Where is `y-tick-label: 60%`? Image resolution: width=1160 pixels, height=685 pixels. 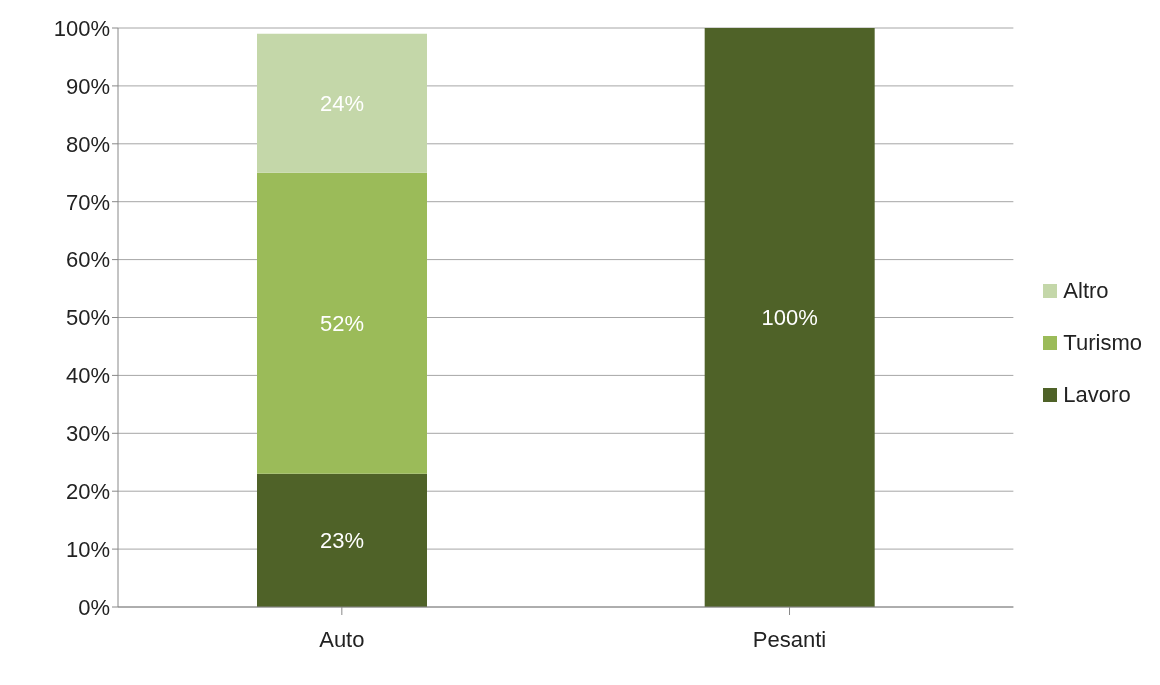 y-tick-label: 60% is located at coordinates (87, 260).